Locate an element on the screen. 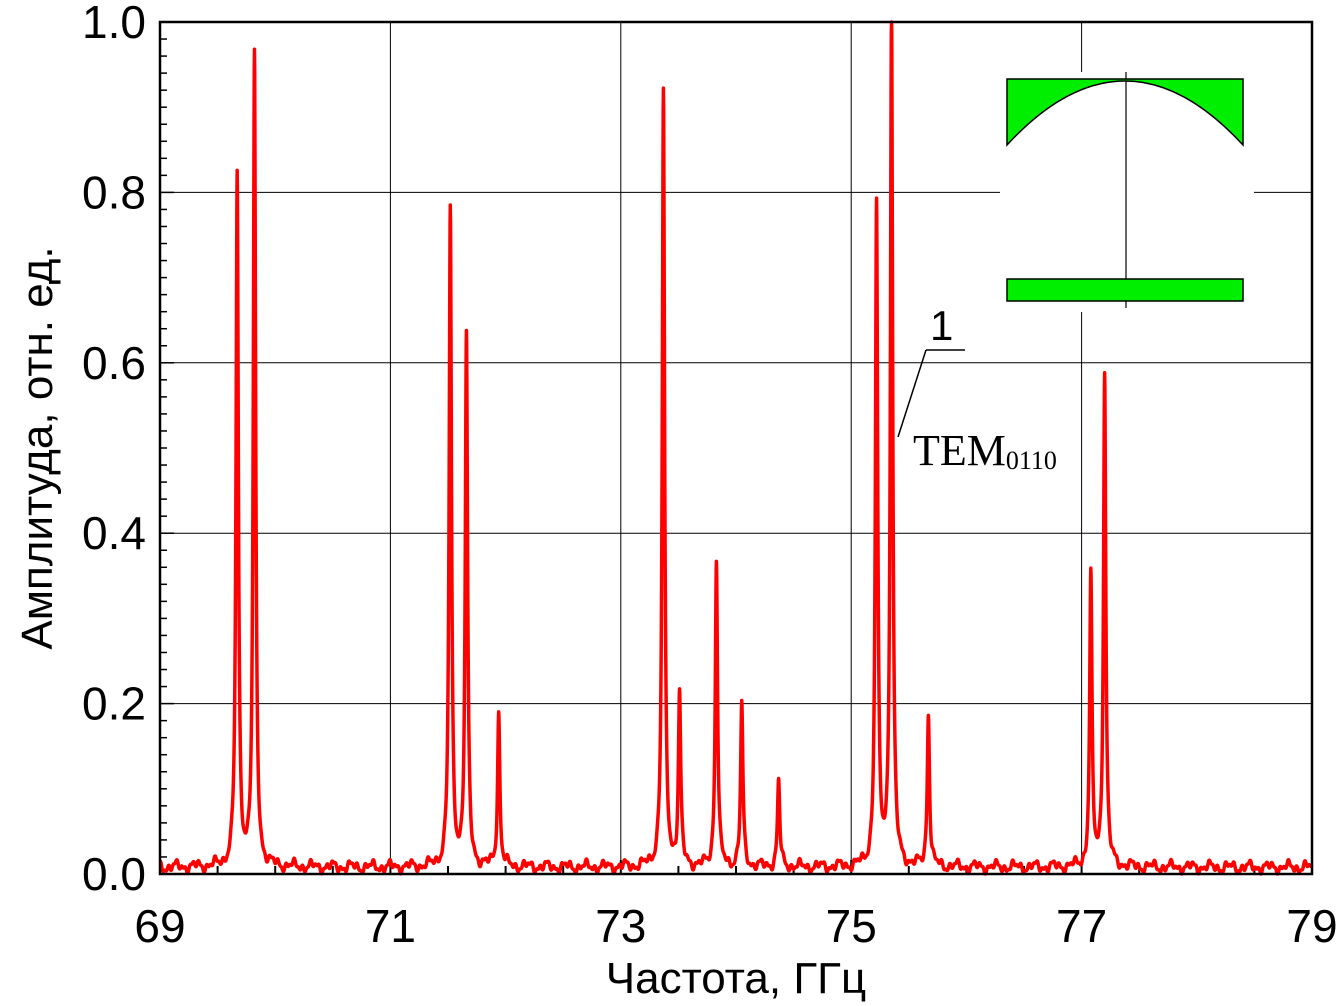 The height and width of the screenshot is (1006, 1342). y-axis-label: Амплитуда, отн. ед. is located at coordinates (37, 447).